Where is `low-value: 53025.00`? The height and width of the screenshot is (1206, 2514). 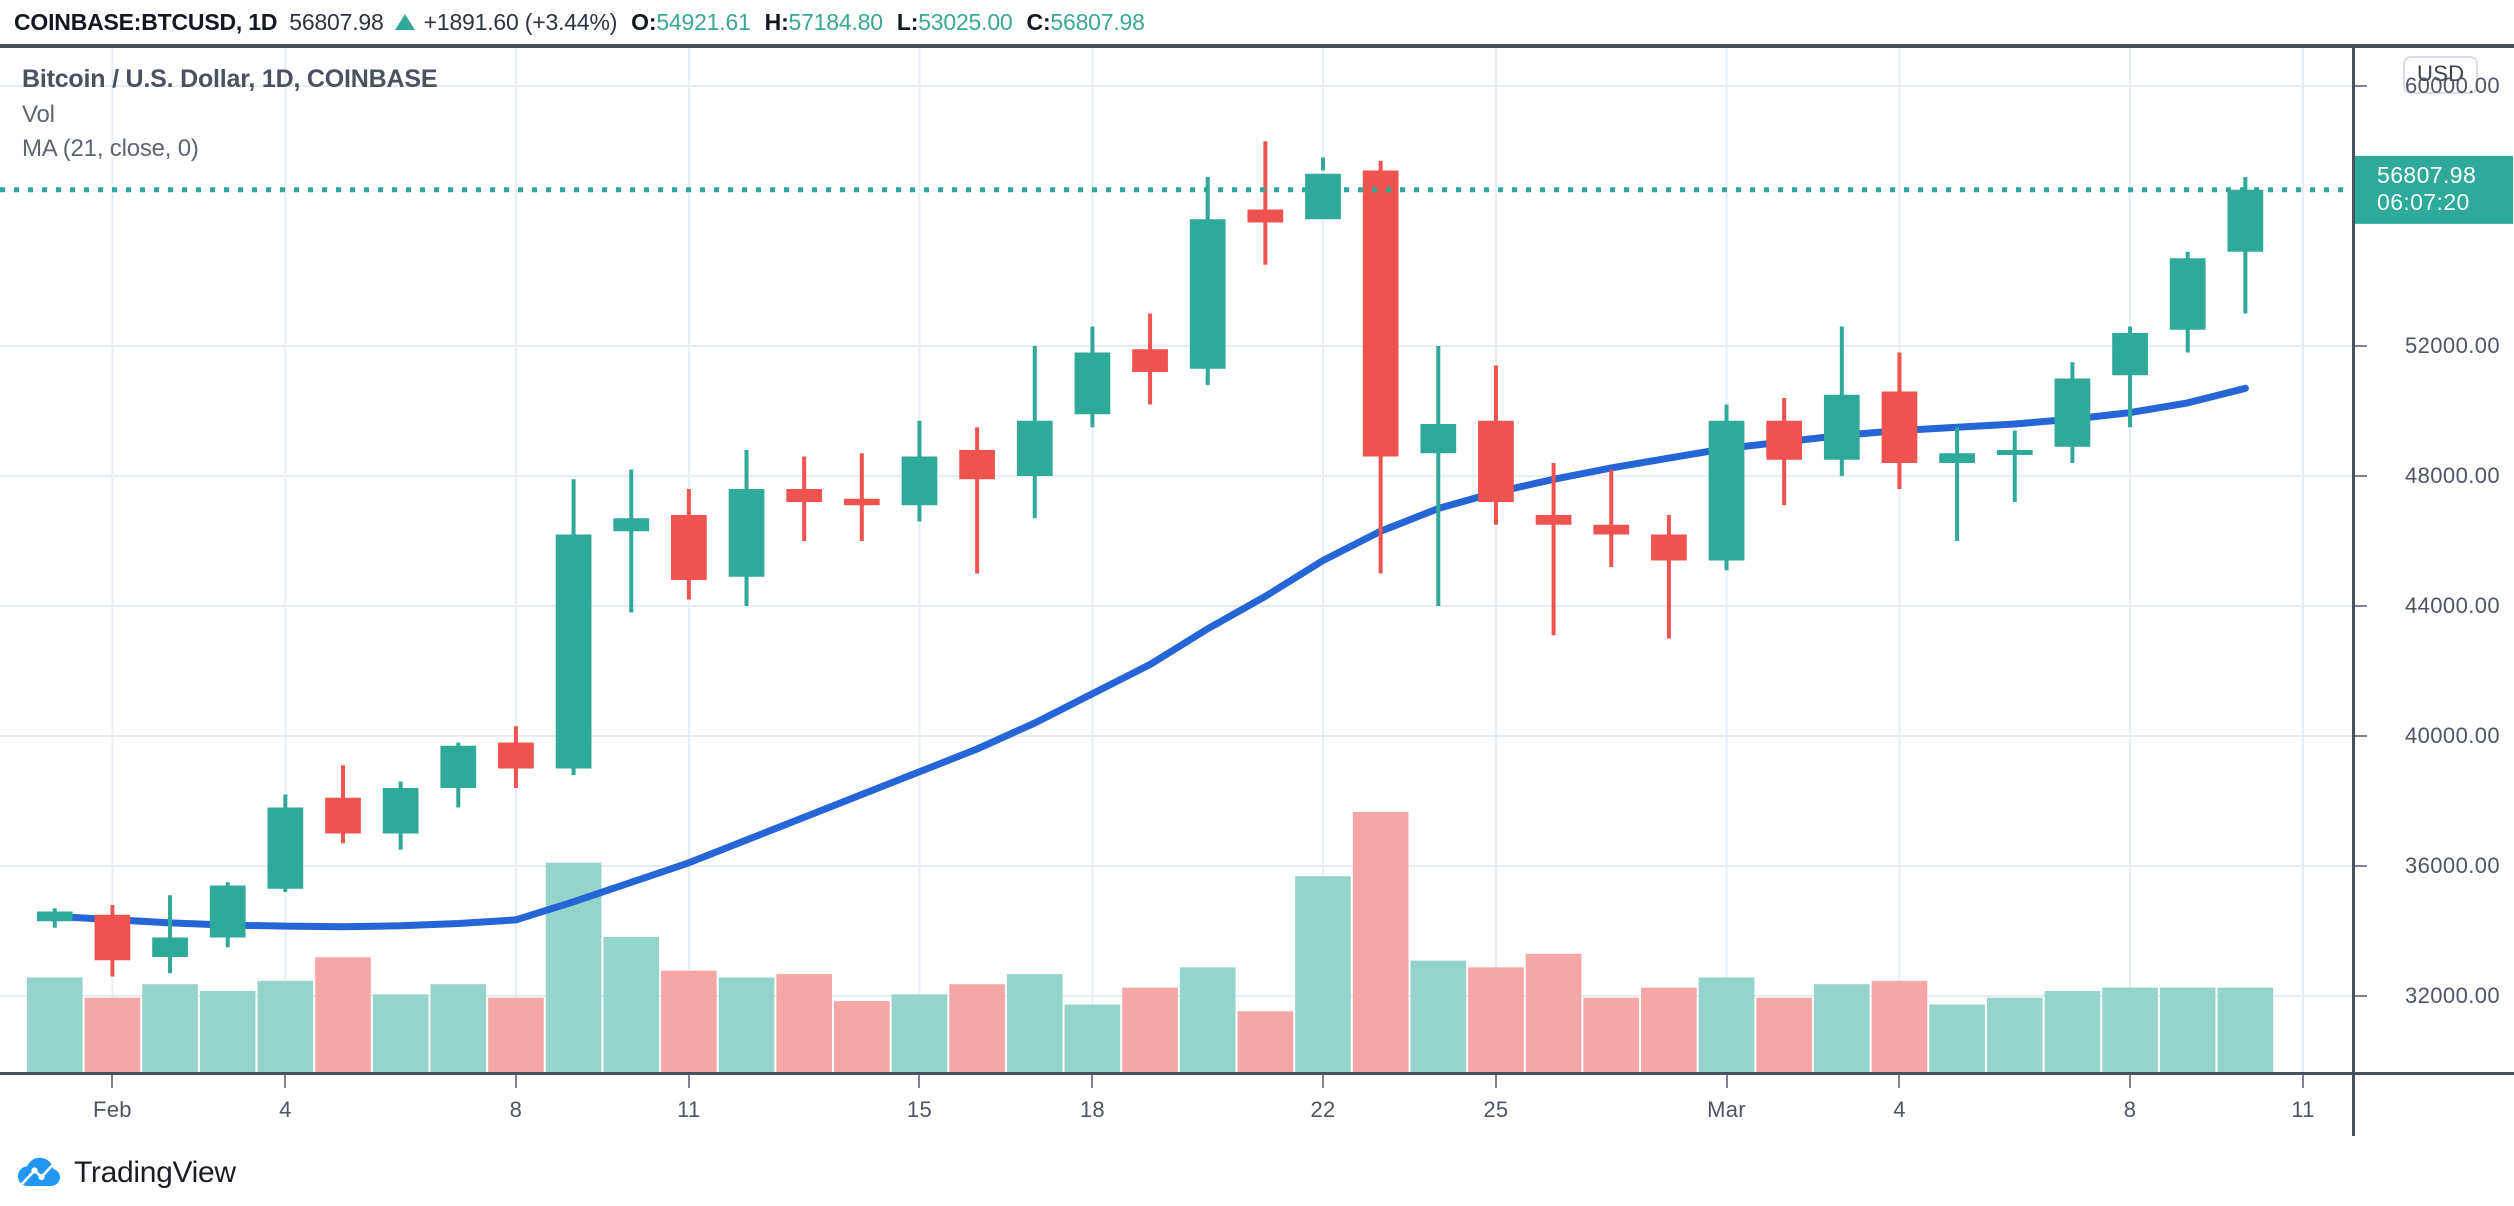 low-value: 53025.00 is located at coordinates (965, 21).